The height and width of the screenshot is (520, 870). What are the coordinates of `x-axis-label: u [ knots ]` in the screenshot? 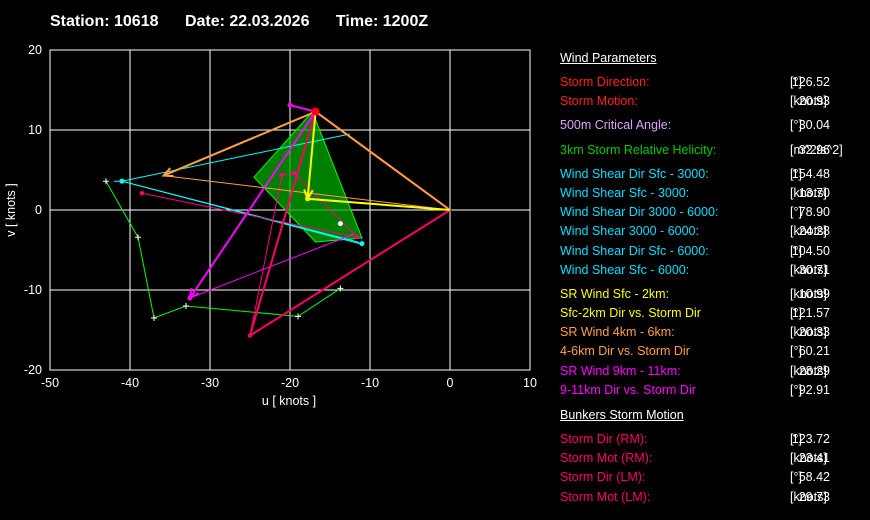 It's located at (289, 401).